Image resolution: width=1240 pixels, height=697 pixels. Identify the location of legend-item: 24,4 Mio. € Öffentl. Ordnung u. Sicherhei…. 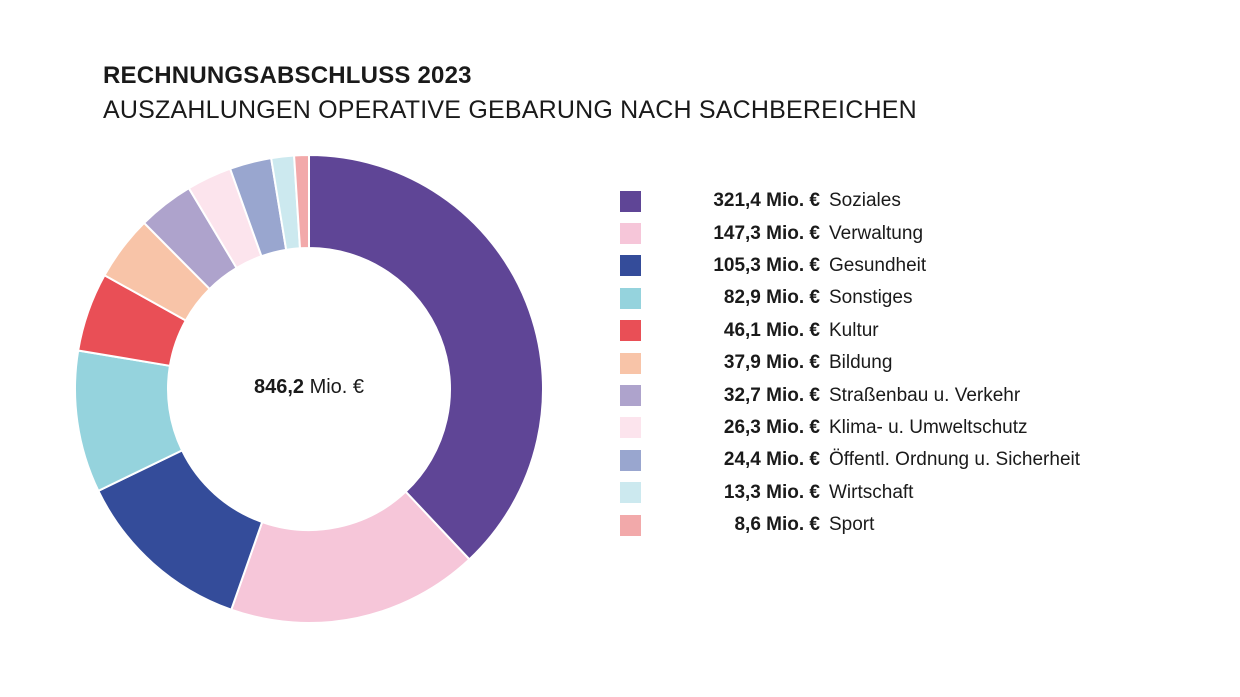
(850, 460).